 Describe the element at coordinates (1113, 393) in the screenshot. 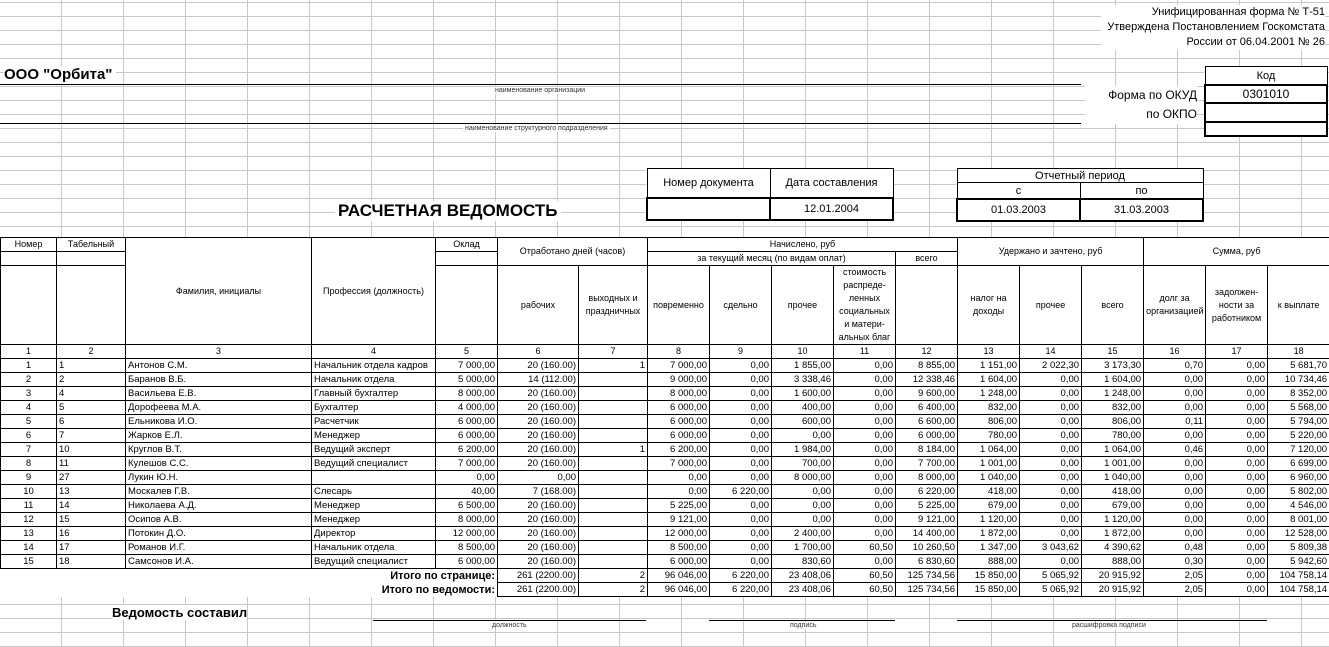

I see `table-cell: 1 248,00` at that location.